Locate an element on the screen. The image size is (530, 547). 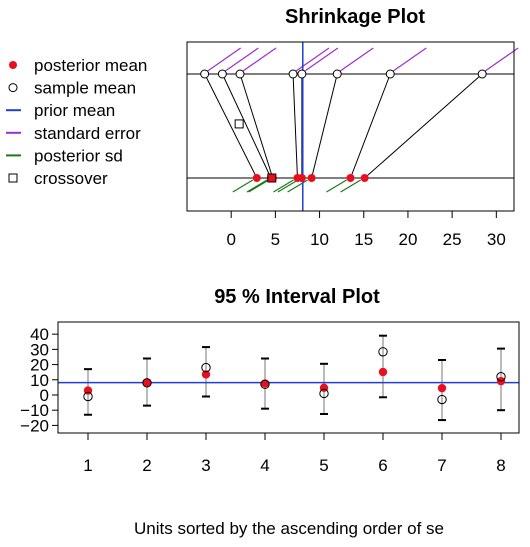
legend-crossover-symbol is located at coordinates (13, 178).